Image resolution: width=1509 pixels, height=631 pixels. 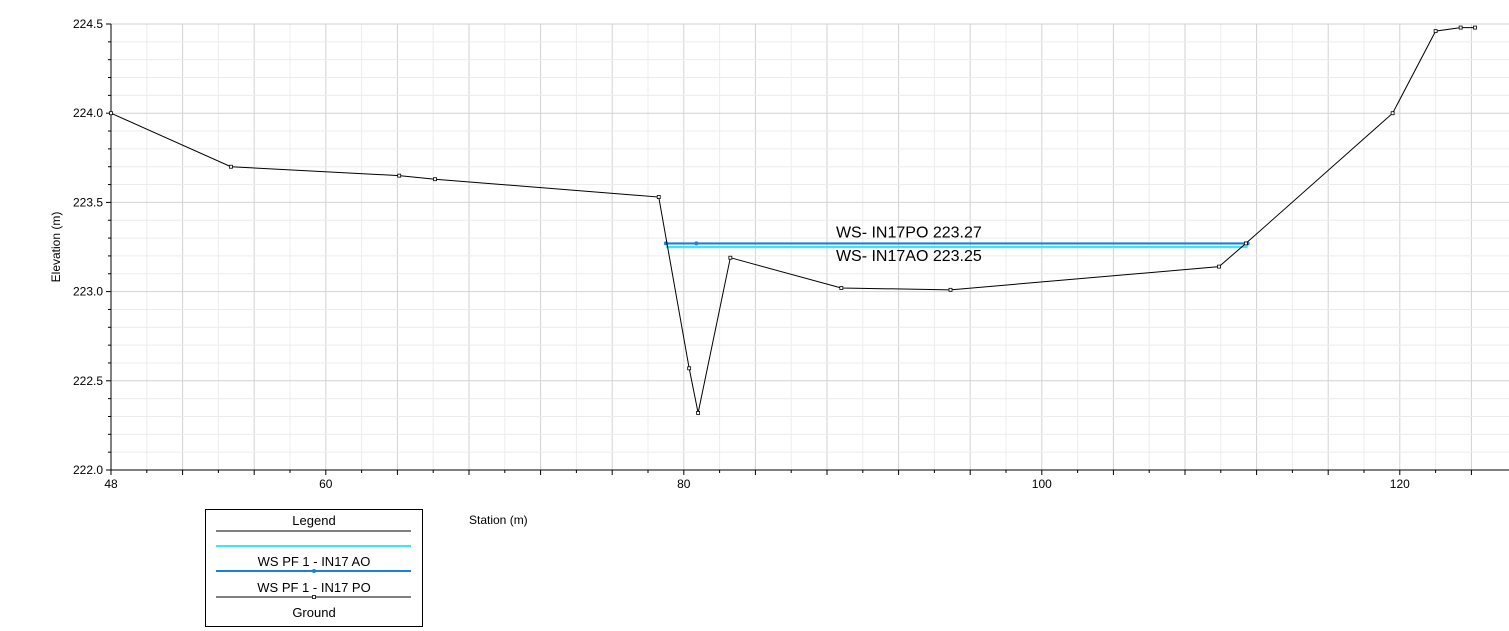 I want to click on x-tick-label: 60, so click(x=326, y=484).